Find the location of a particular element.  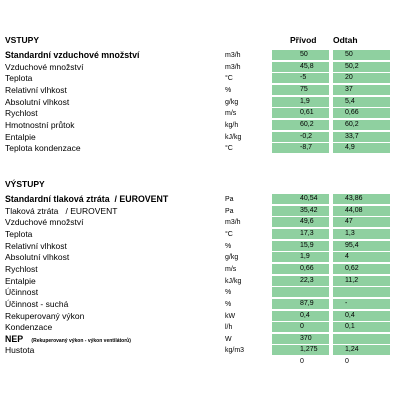

value: - is located at coordinates (346, 303).